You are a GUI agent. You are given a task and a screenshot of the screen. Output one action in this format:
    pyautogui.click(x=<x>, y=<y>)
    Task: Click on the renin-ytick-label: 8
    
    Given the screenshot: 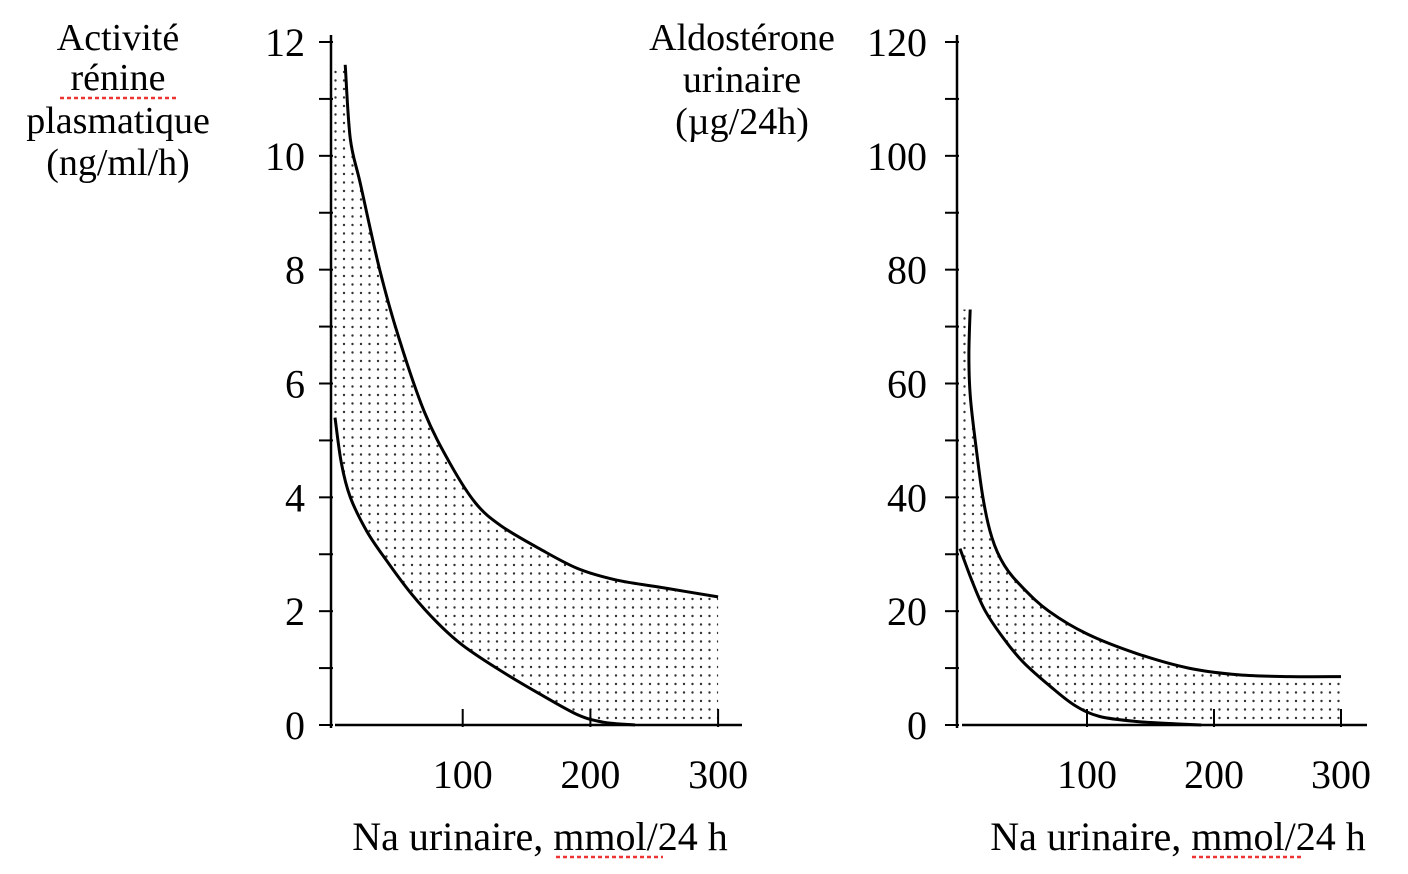 What is the action you would take?
    pyautogui.click(x=295, y=270)
    